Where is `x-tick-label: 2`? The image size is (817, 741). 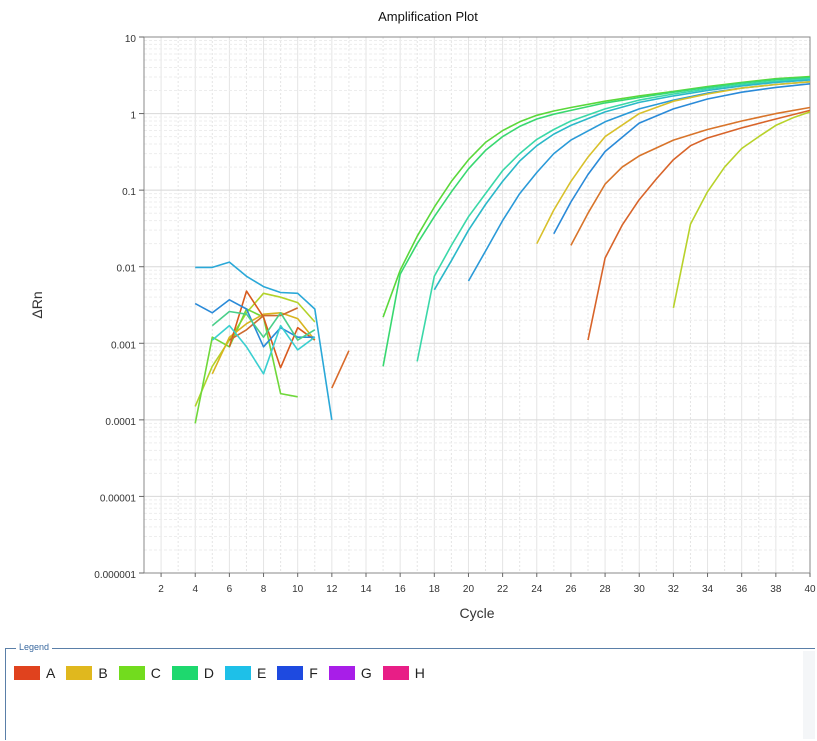 x-tick-label: 2 is located at coordinates (161, 589).